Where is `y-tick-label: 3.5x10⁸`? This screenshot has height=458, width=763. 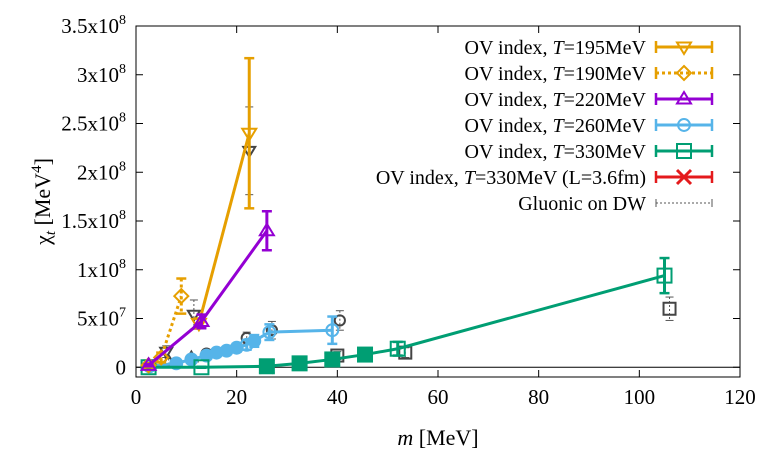 y-tick-label: 3.5x10⁸ is located at coordinates (93, 25).